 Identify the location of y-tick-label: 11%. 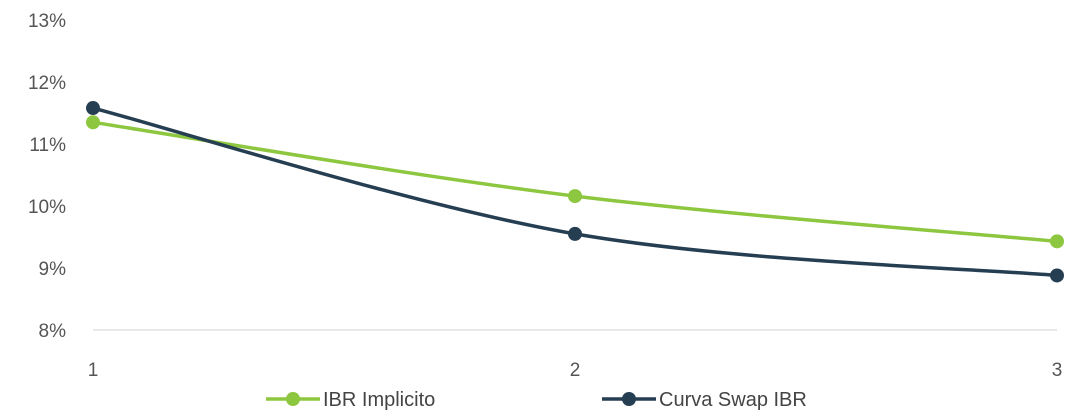
(47, 145).